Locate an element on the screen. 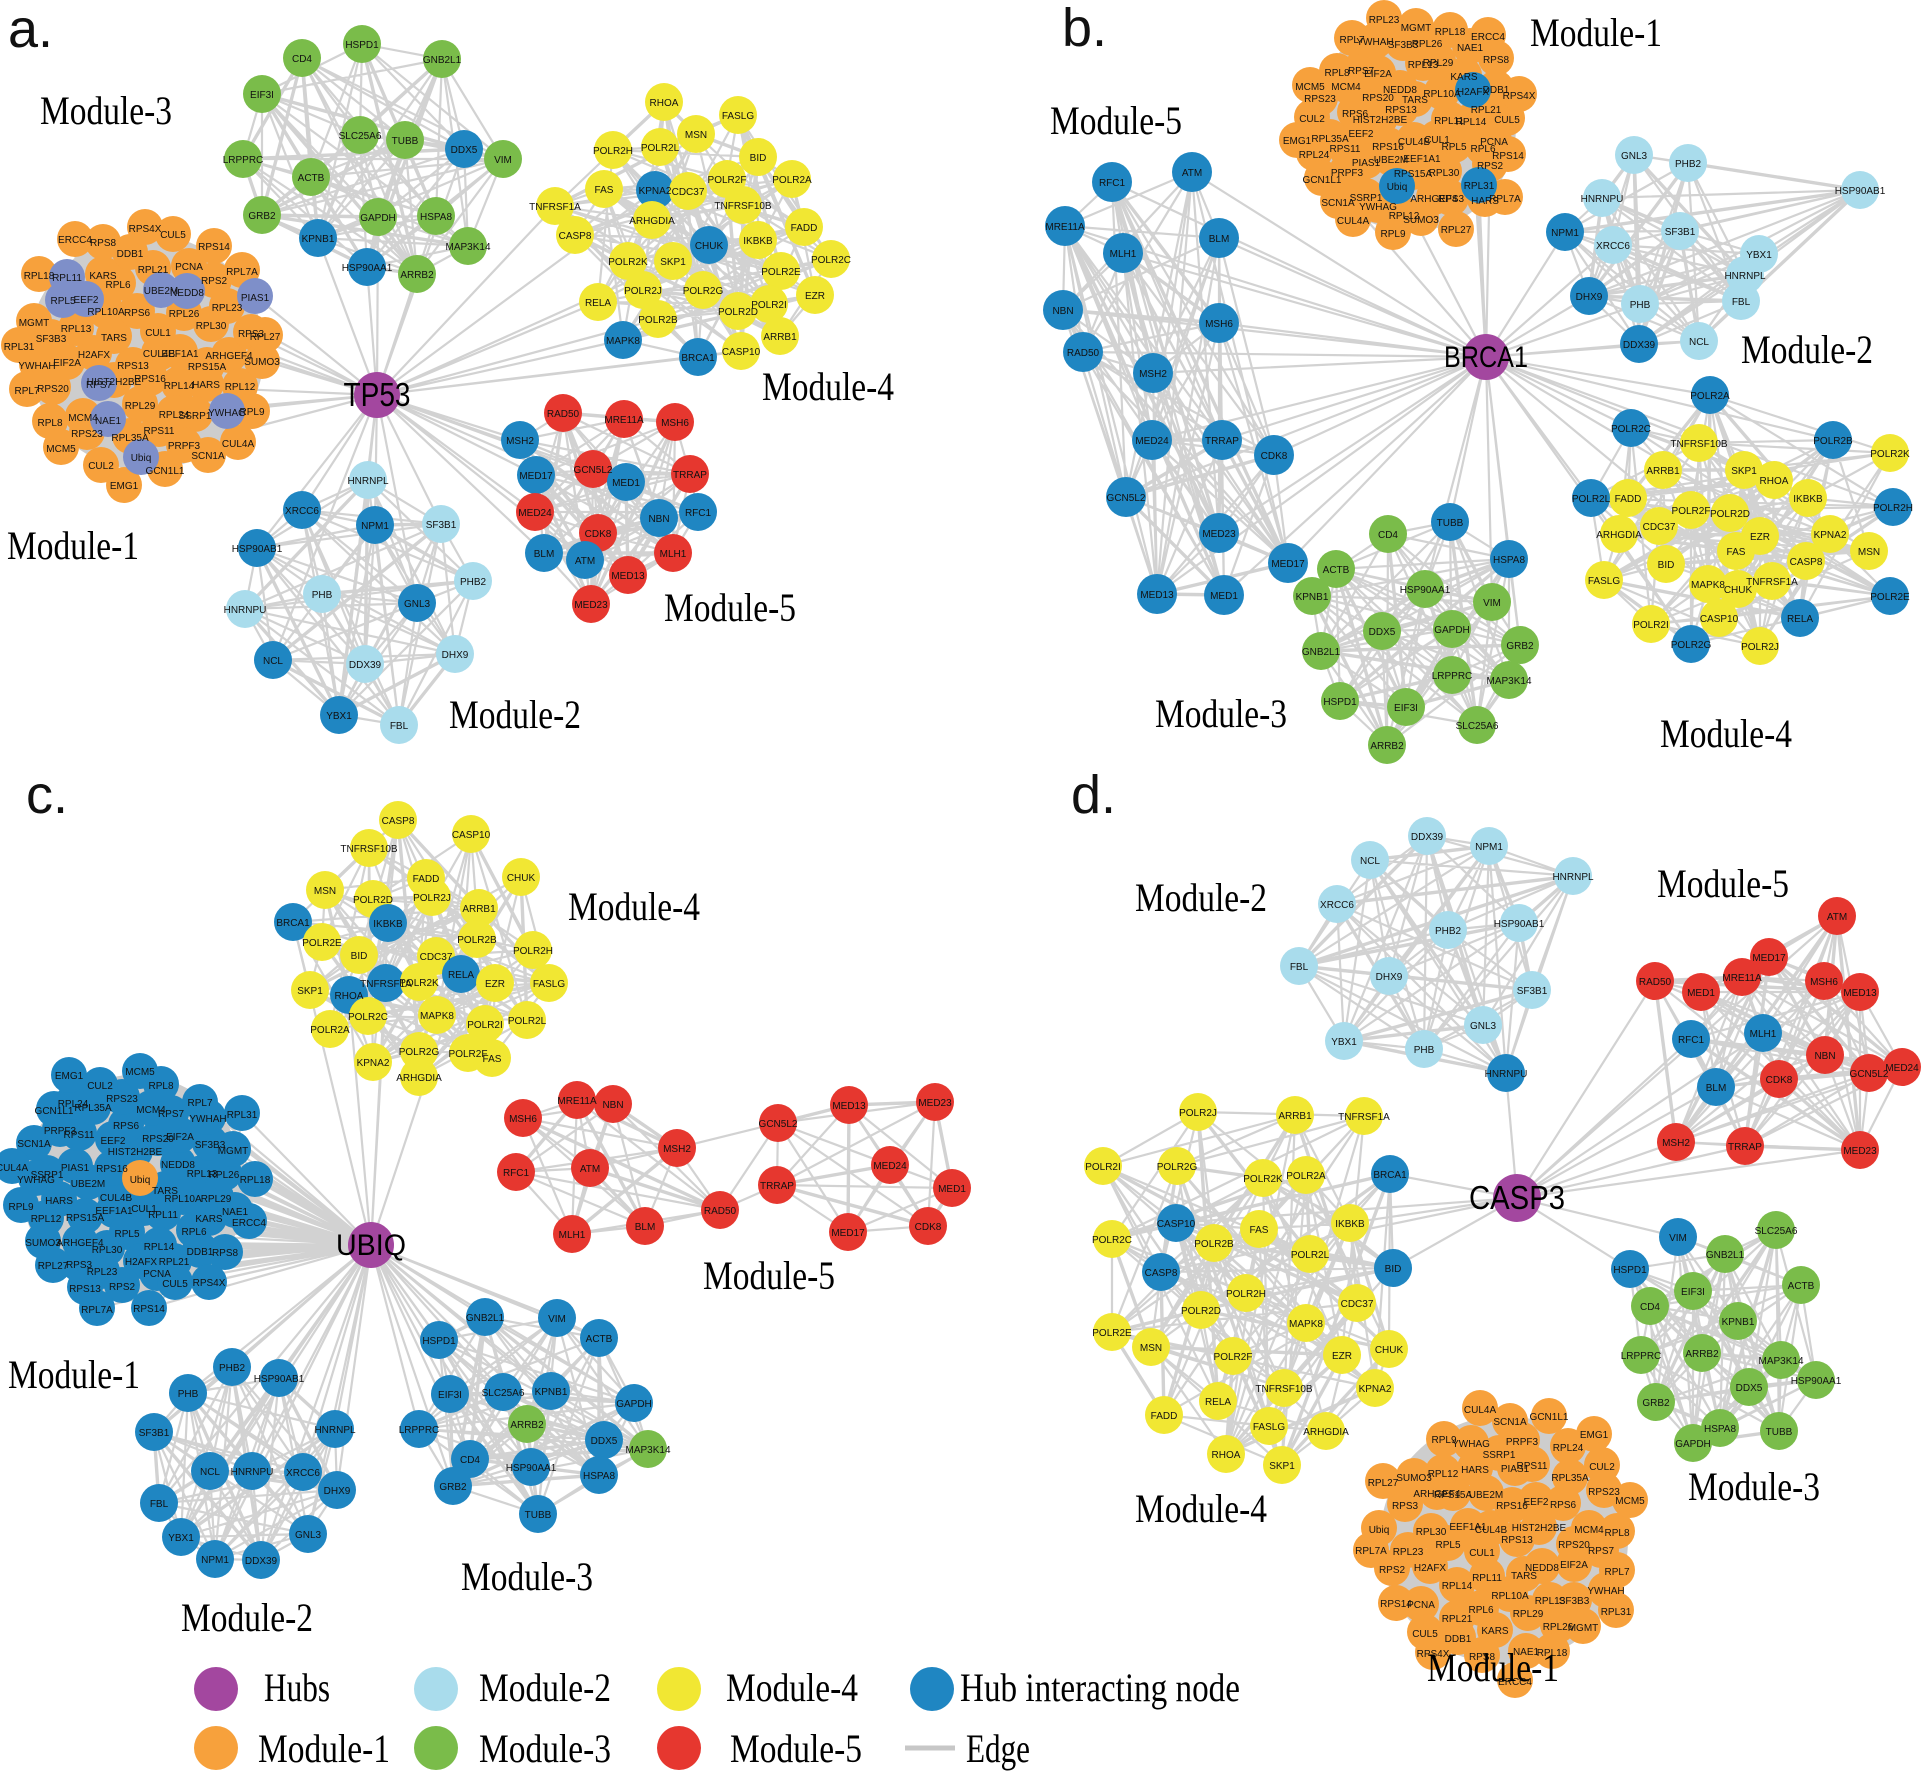  svg-text: RPS14 is located at coordinates (149, 1309).